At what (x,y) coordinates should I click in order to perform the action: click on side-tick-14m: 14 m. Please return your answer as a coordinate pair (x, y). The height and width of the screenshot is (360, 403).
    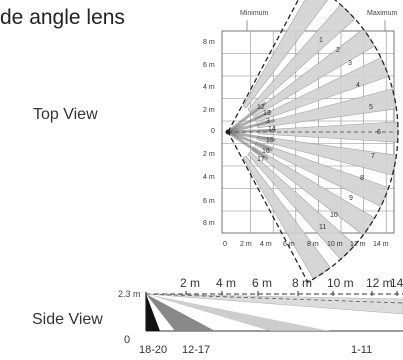
    Looking at the image, I should click on (396, 283).